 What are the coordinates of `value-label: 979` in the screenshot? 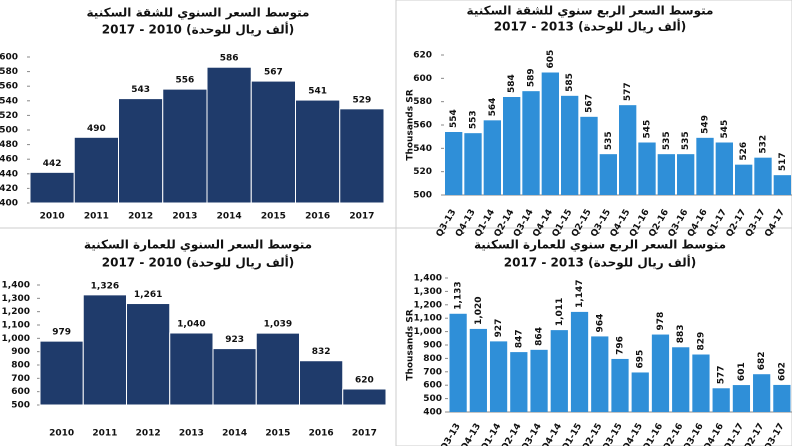 It's located at (61, 333).